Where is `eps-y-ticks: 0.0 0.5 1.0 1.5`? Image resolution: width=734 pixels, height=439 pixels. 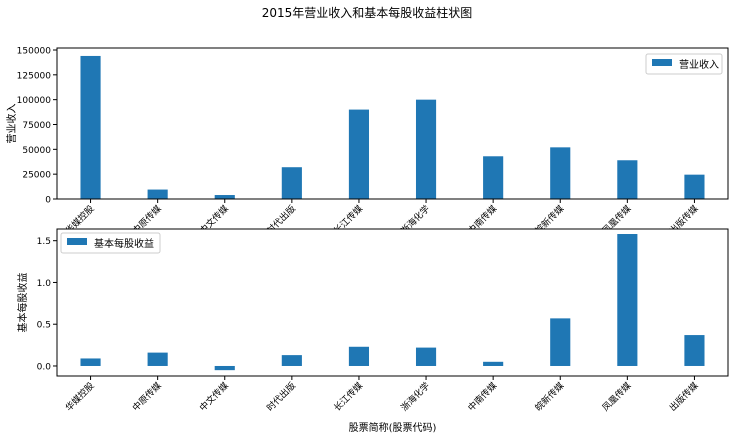 eps-y-ticks: 0.0 0.5 1.0 1.5 is located at coordinates (47, 304).